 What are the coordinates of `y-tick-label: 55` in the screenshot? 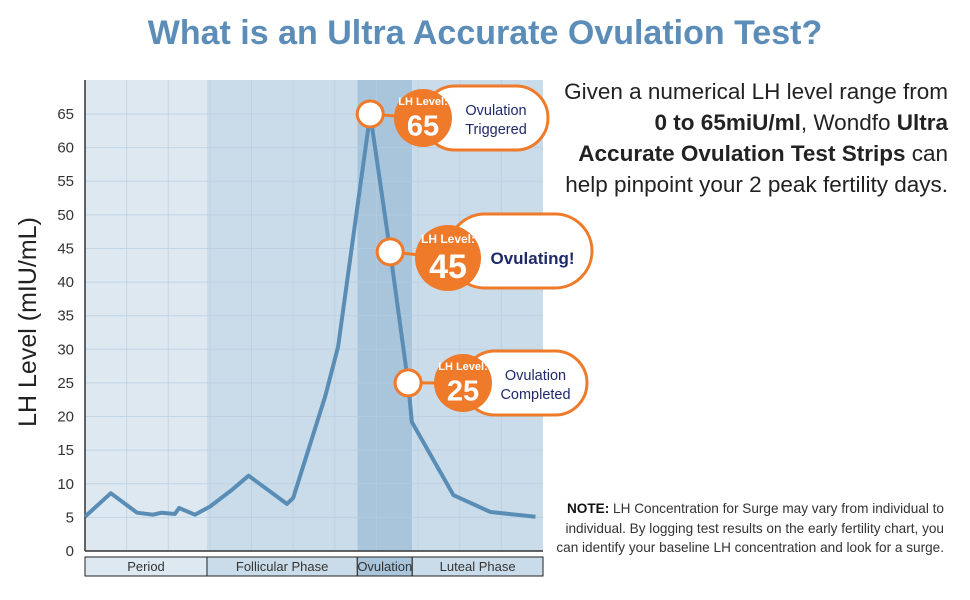 It's located at (65, 181).